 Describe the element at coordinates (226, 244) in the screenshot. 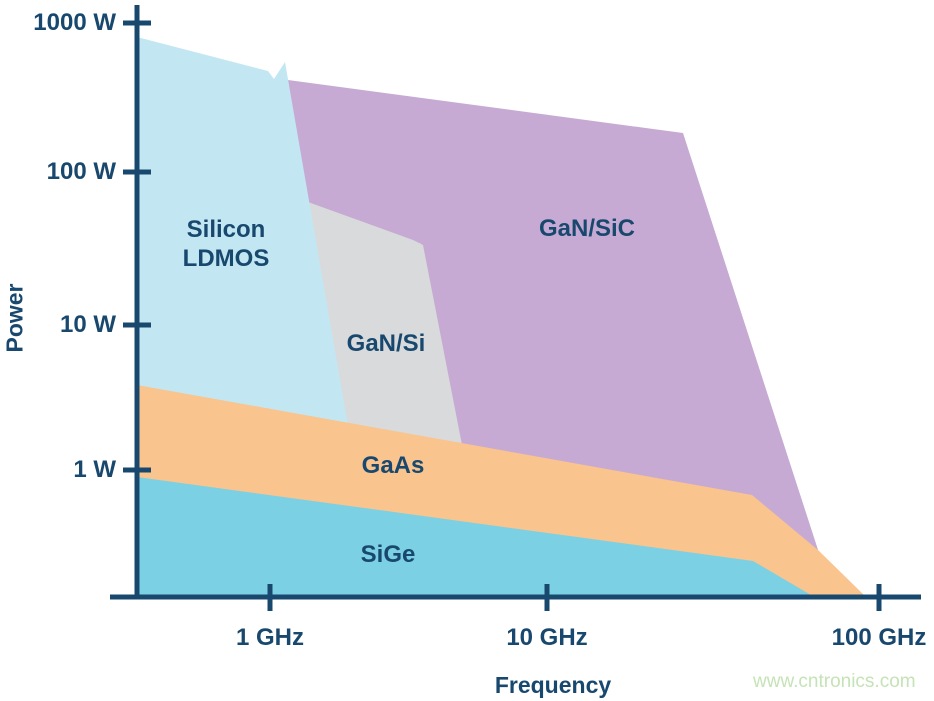

I see `region-label-silicon-ldmos: Silicon LDMOS` at that location.